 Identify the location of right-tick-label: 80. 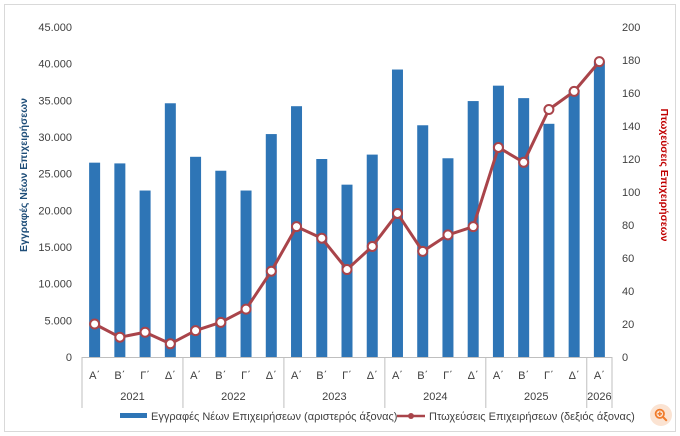
(628, 226).